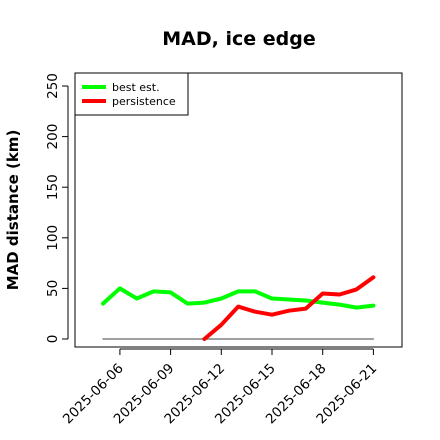 This screenshot has width=440, height=440. I want to click on y-axis-label: MAD distance (km), so click(13, 210).